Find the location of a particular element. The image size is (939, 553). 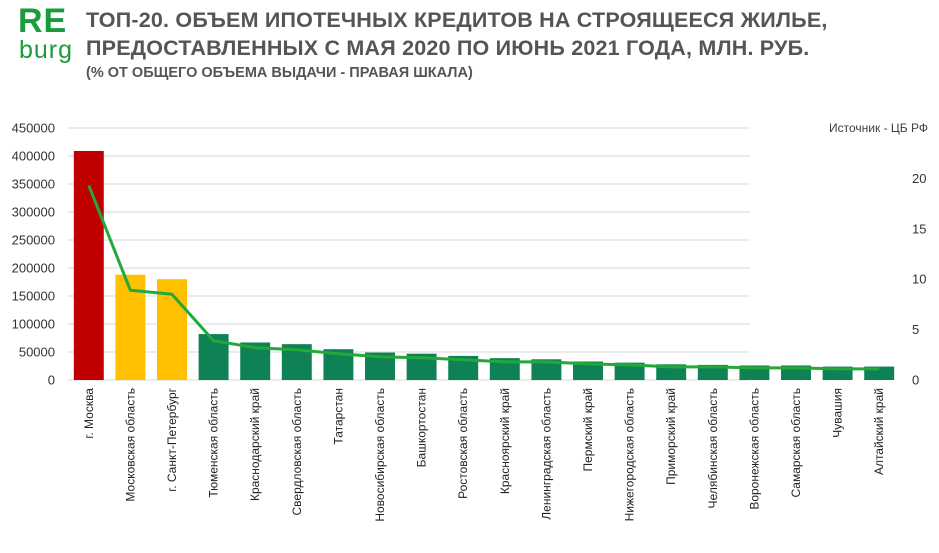

right-tick-label: 15 is located at coordinates (919, 228).